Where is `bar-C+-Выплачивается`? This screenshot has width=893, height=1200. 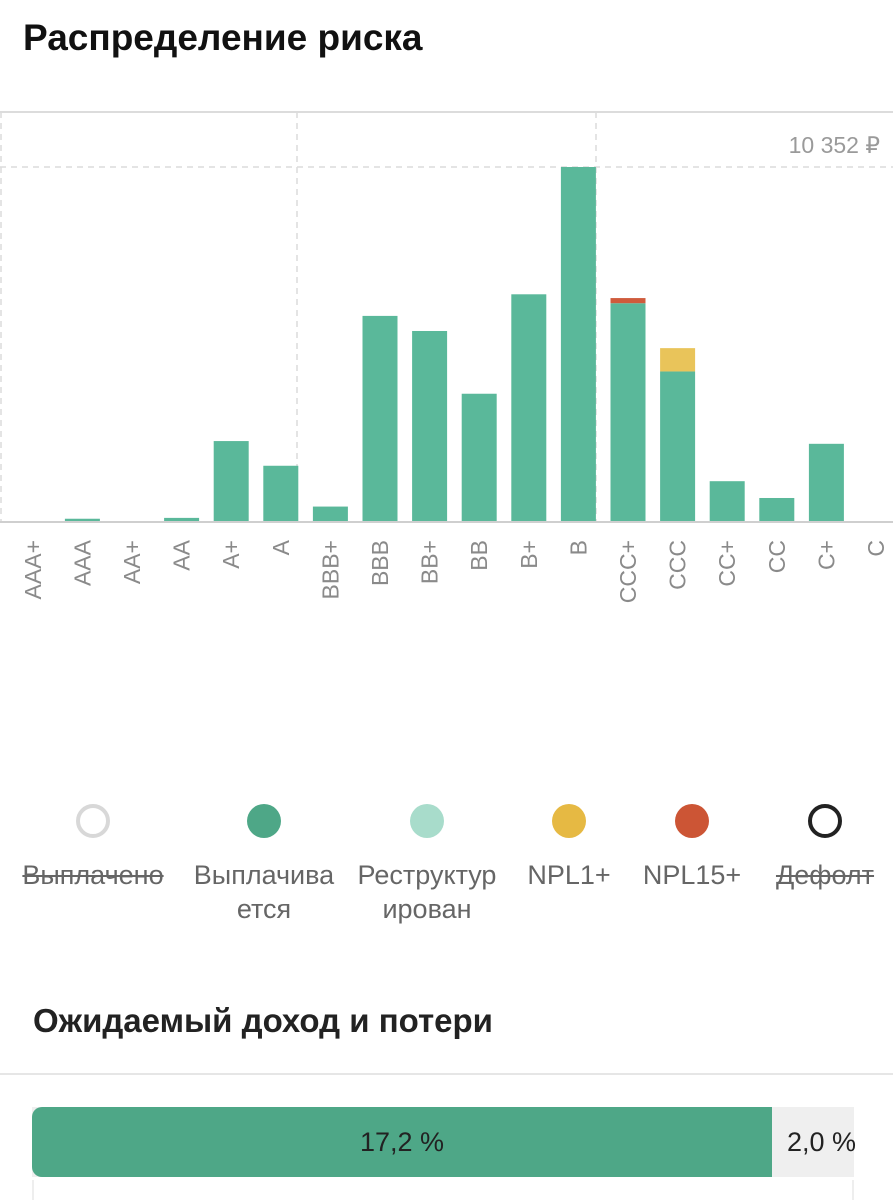 bar-C+-Выплачивается is located at coordinates (826, 482).